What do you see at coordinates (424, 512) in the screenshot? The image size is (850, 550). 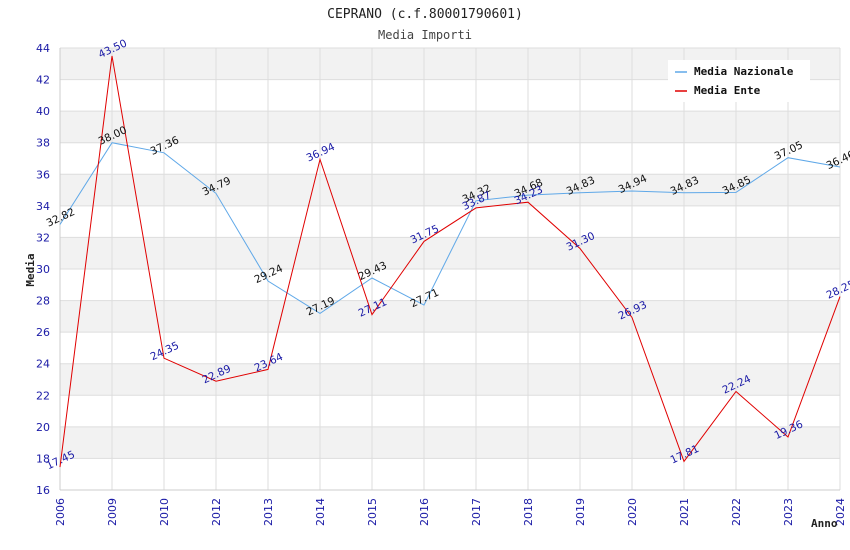 I see `x-tick-label: 2016` at bounding box center [424, 512].